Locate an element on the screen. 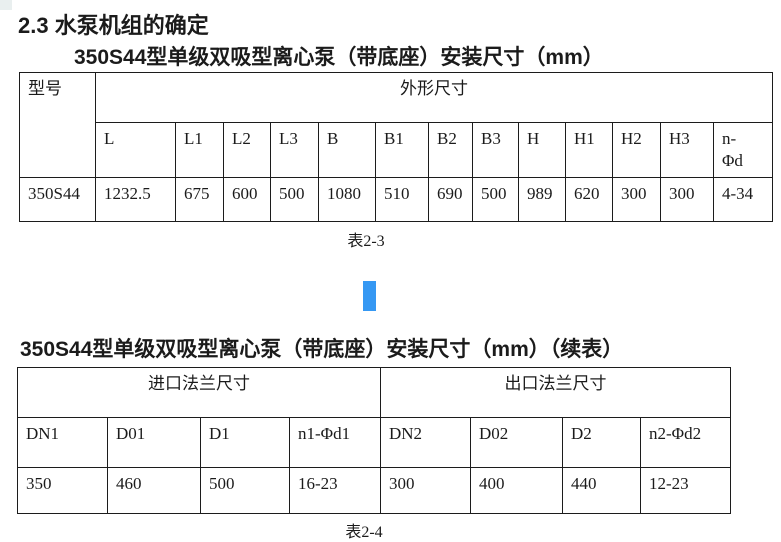 This screenshot has height=542, width=781. col-header-n-phi-d-label: n-Φd is located at coordinates (732, 150).